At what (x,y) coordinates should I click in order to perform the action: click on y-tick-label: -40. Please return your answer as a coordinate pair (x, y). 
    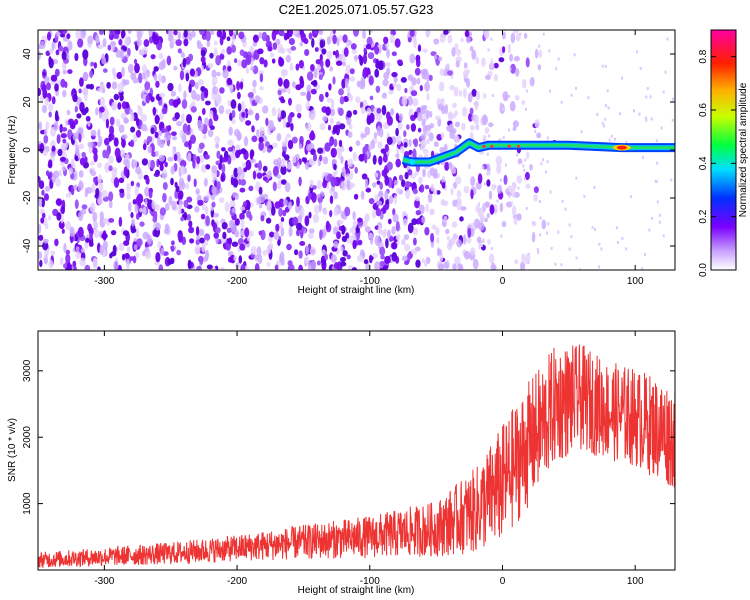
    Looking at the image, I should click on (27, 245).